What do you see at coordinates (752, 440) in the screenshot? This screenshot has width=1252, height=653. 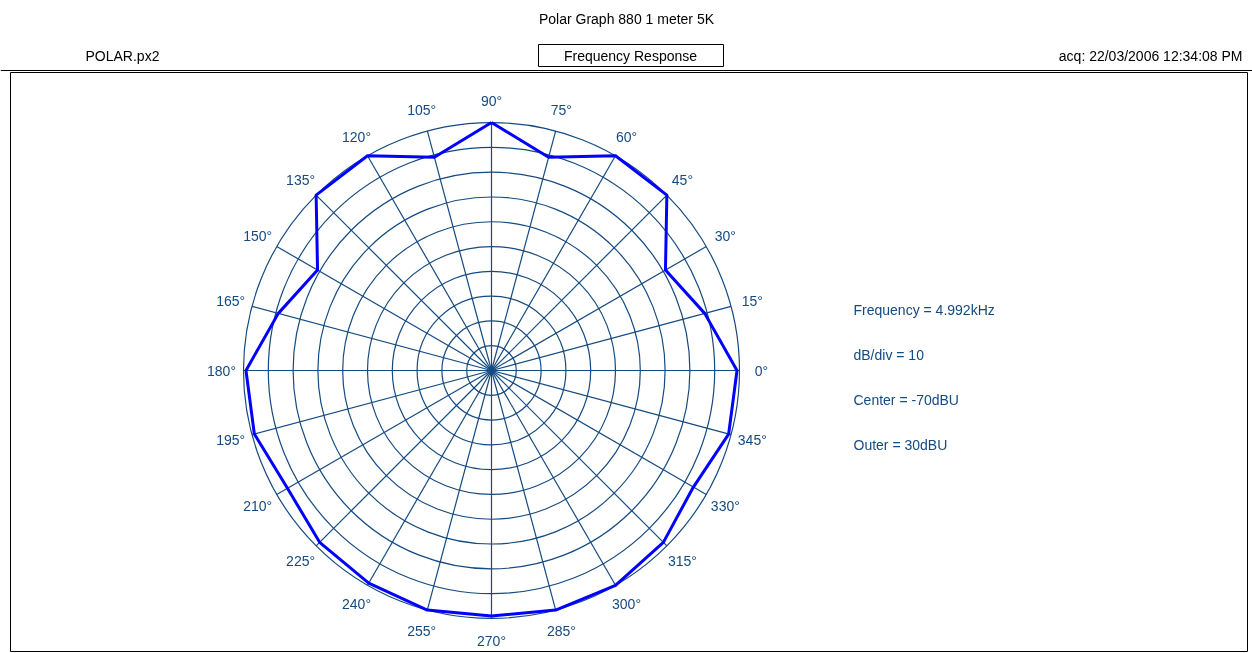 I see `spoke-label: 345°` at bounding box center [752, 440].